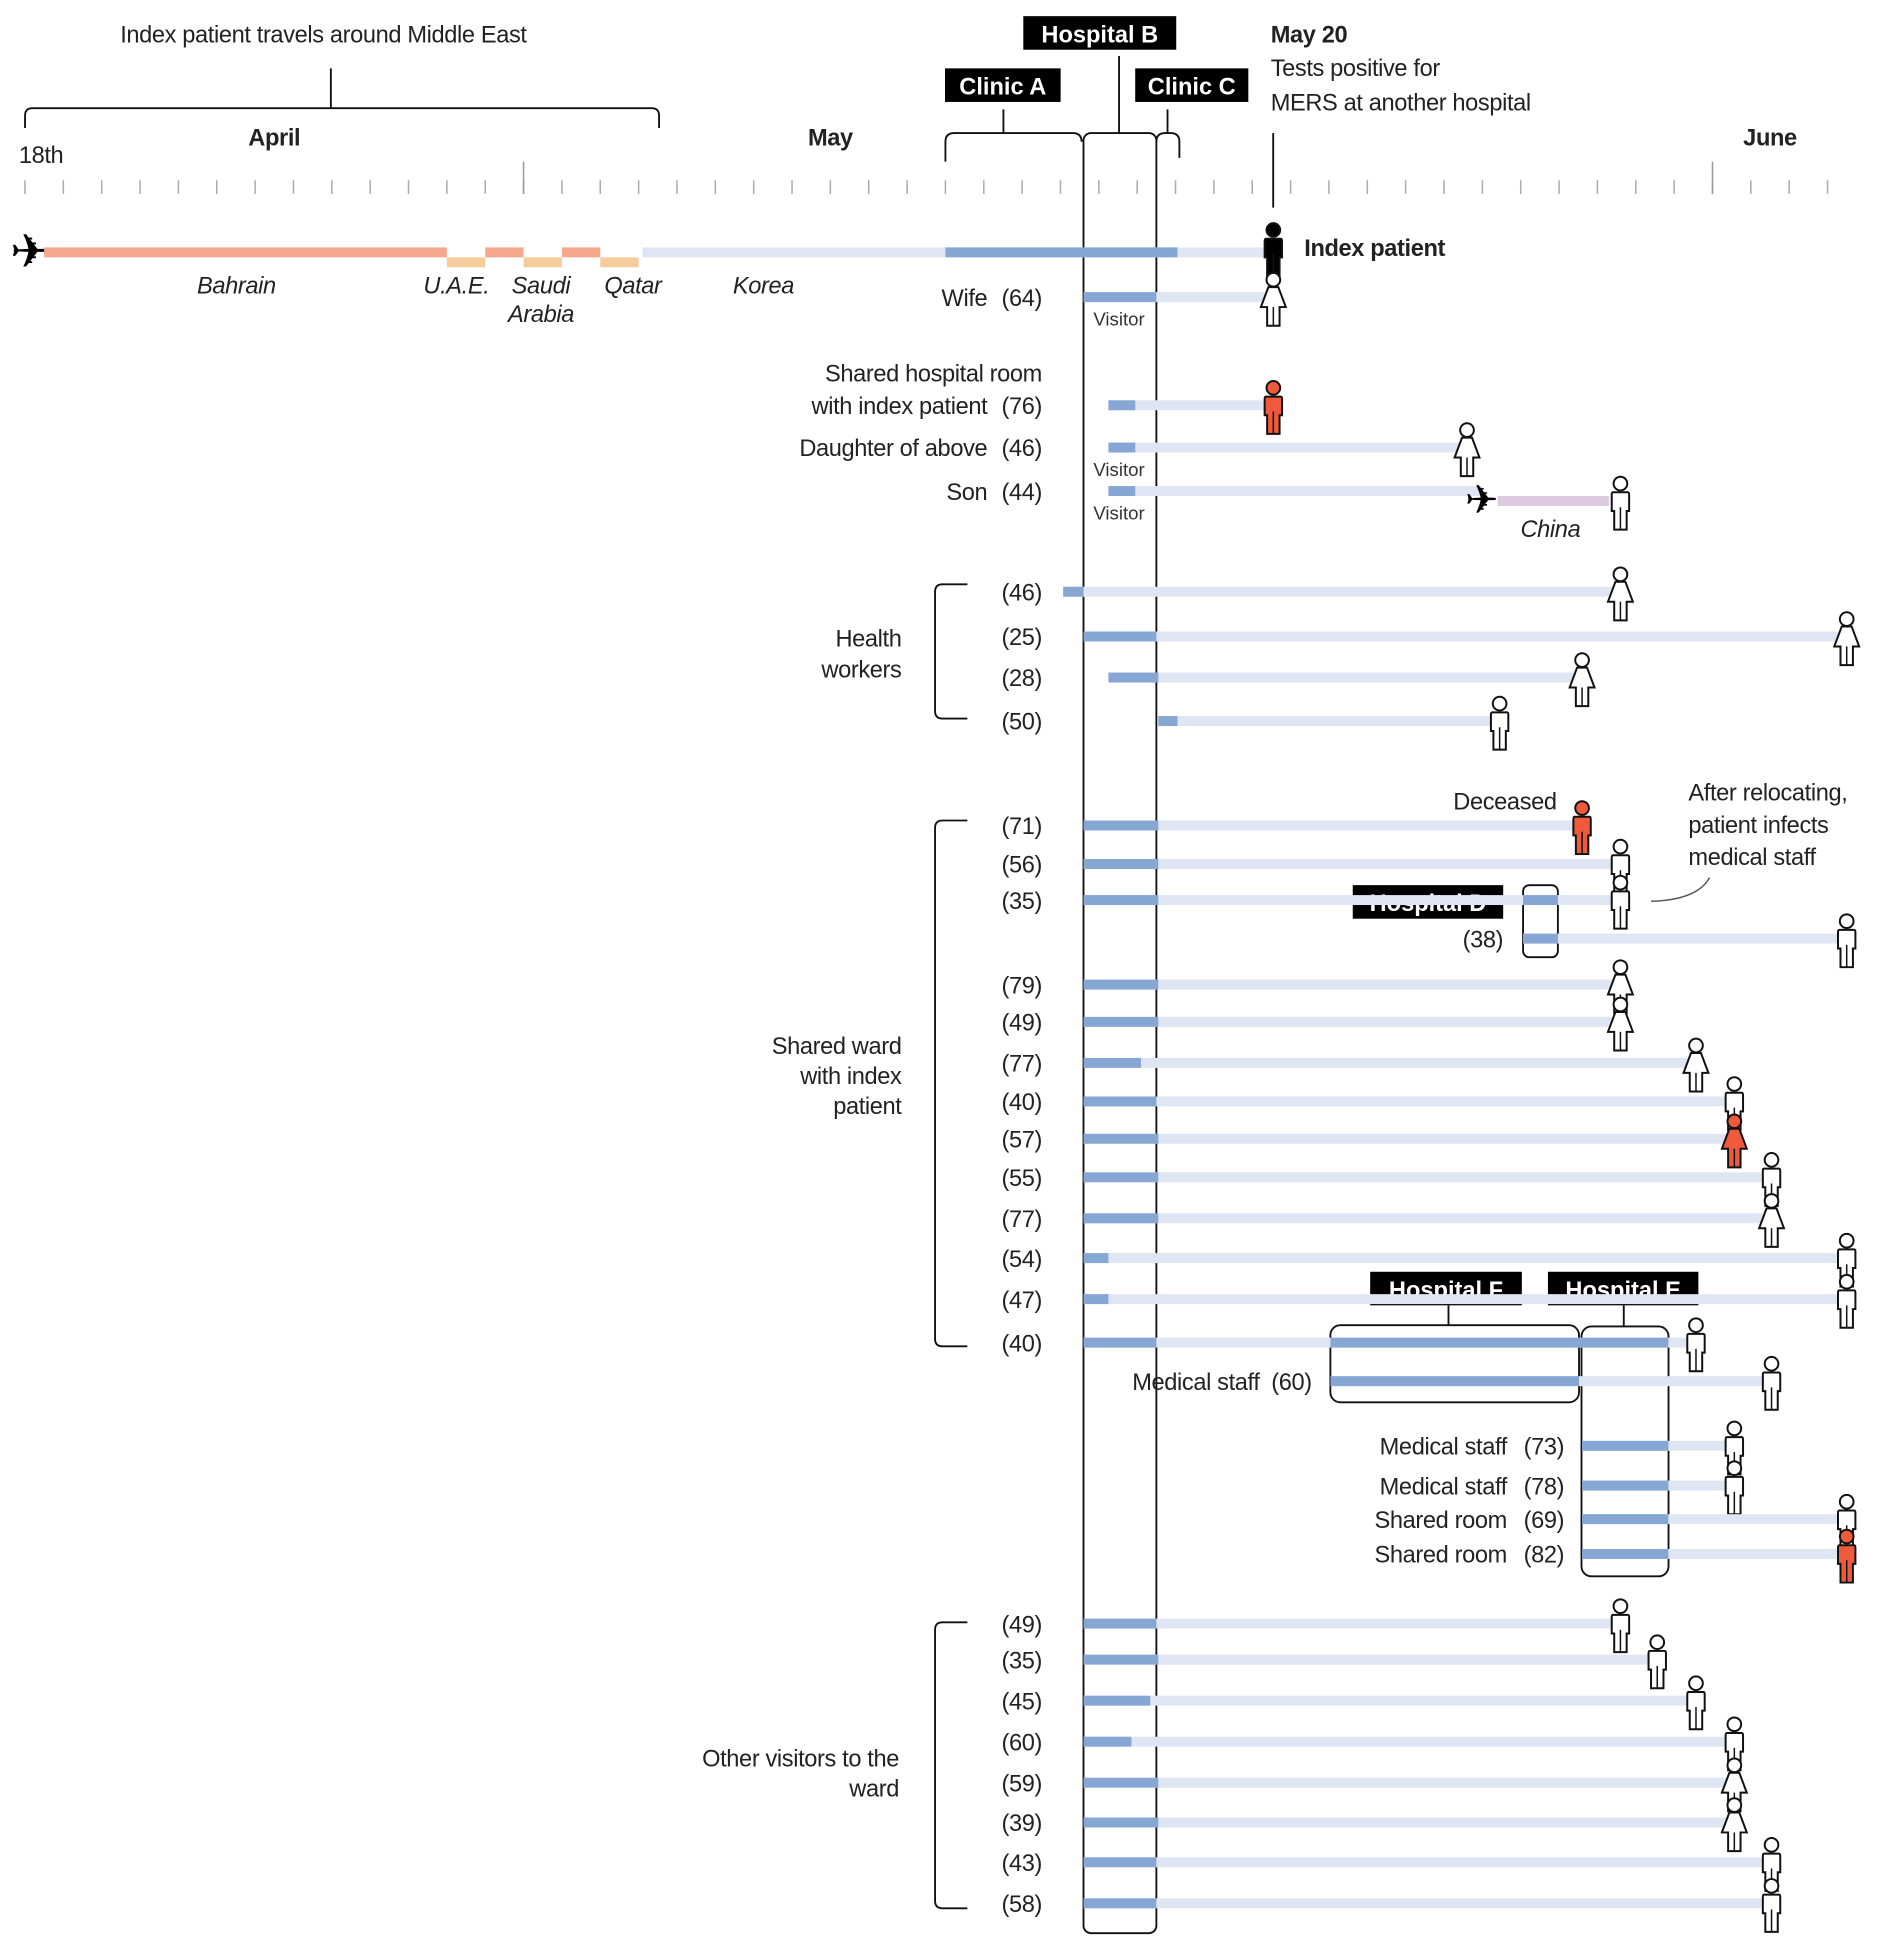 The height and width of the screenshot is (1958, 1890). What do you see at coordinates (1311, 1625) in the screenshot?
I see `case-row: (49)` at bounding box center [1311, 1625].